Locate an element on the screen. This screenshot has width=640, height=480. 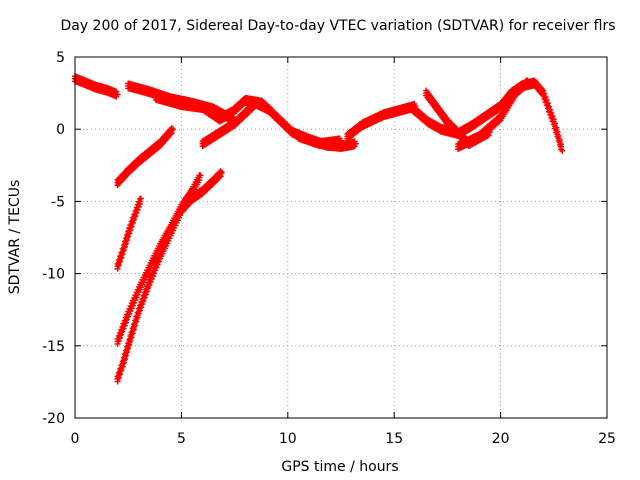
y-axis-label: SDTVAR / TECUs is located at coordinates (15, 237).